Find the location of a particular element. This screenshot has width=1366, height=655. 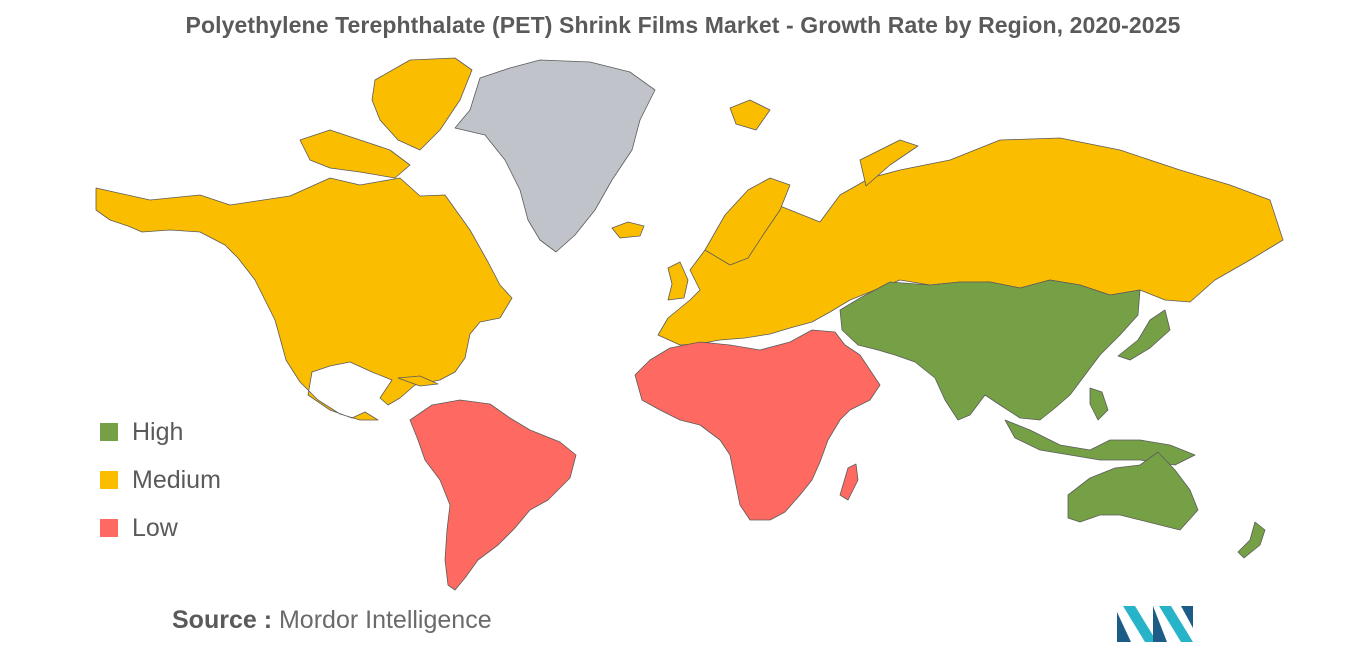

legend-item-high: High is located at coordinates (160, 432).